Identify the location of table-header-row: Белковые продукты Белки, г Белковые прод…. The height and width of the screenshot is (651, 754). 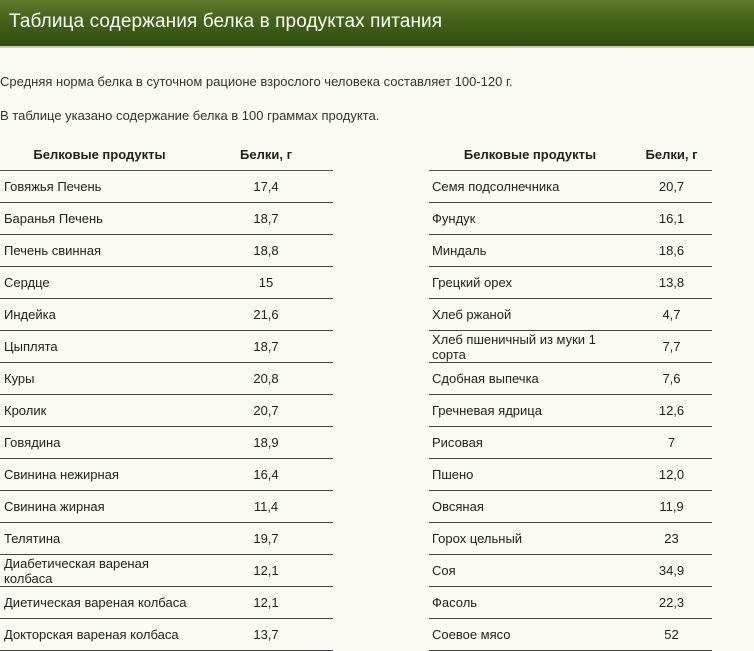
(356, 155).